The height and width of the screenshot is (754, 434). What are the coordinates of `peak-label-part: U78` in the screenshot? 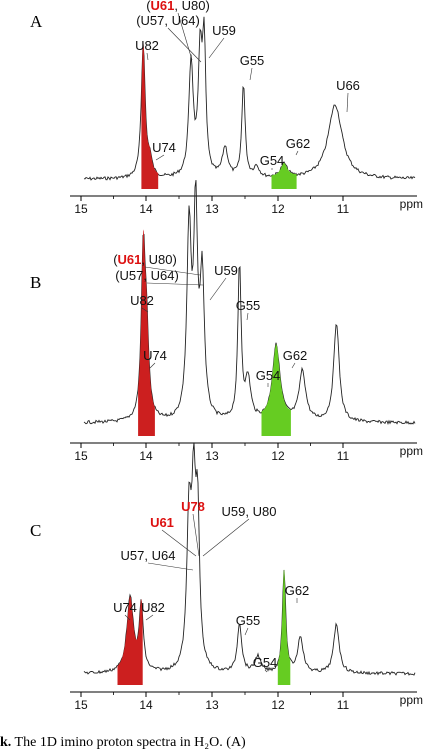 It's located at (193, 506).